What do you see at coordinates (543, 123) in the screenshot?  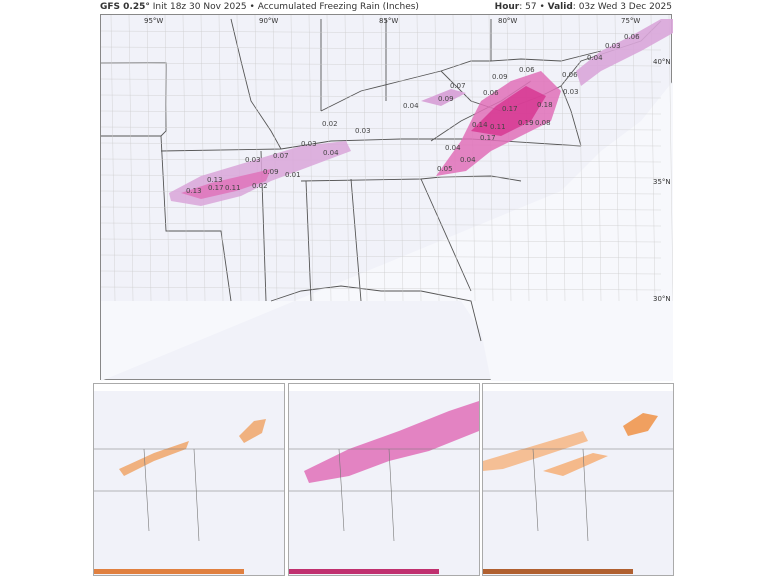 I see `value-label: 0.08` at bounding box center [543, 123].